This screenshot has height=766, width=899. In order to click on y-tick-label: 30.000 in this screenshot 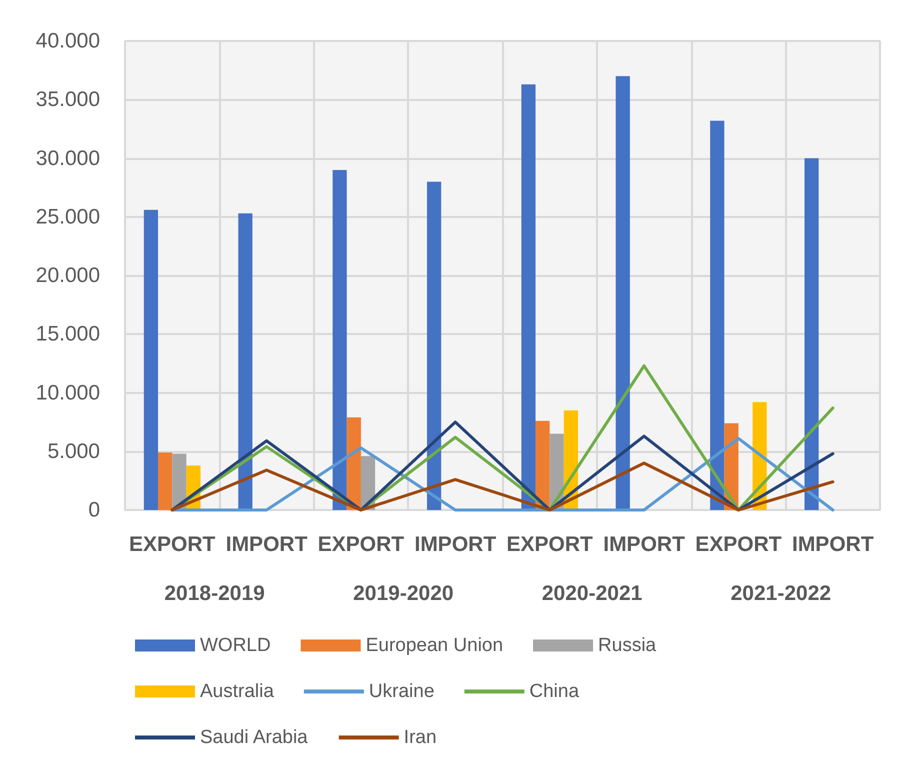, I will do `click(68, 158)`.